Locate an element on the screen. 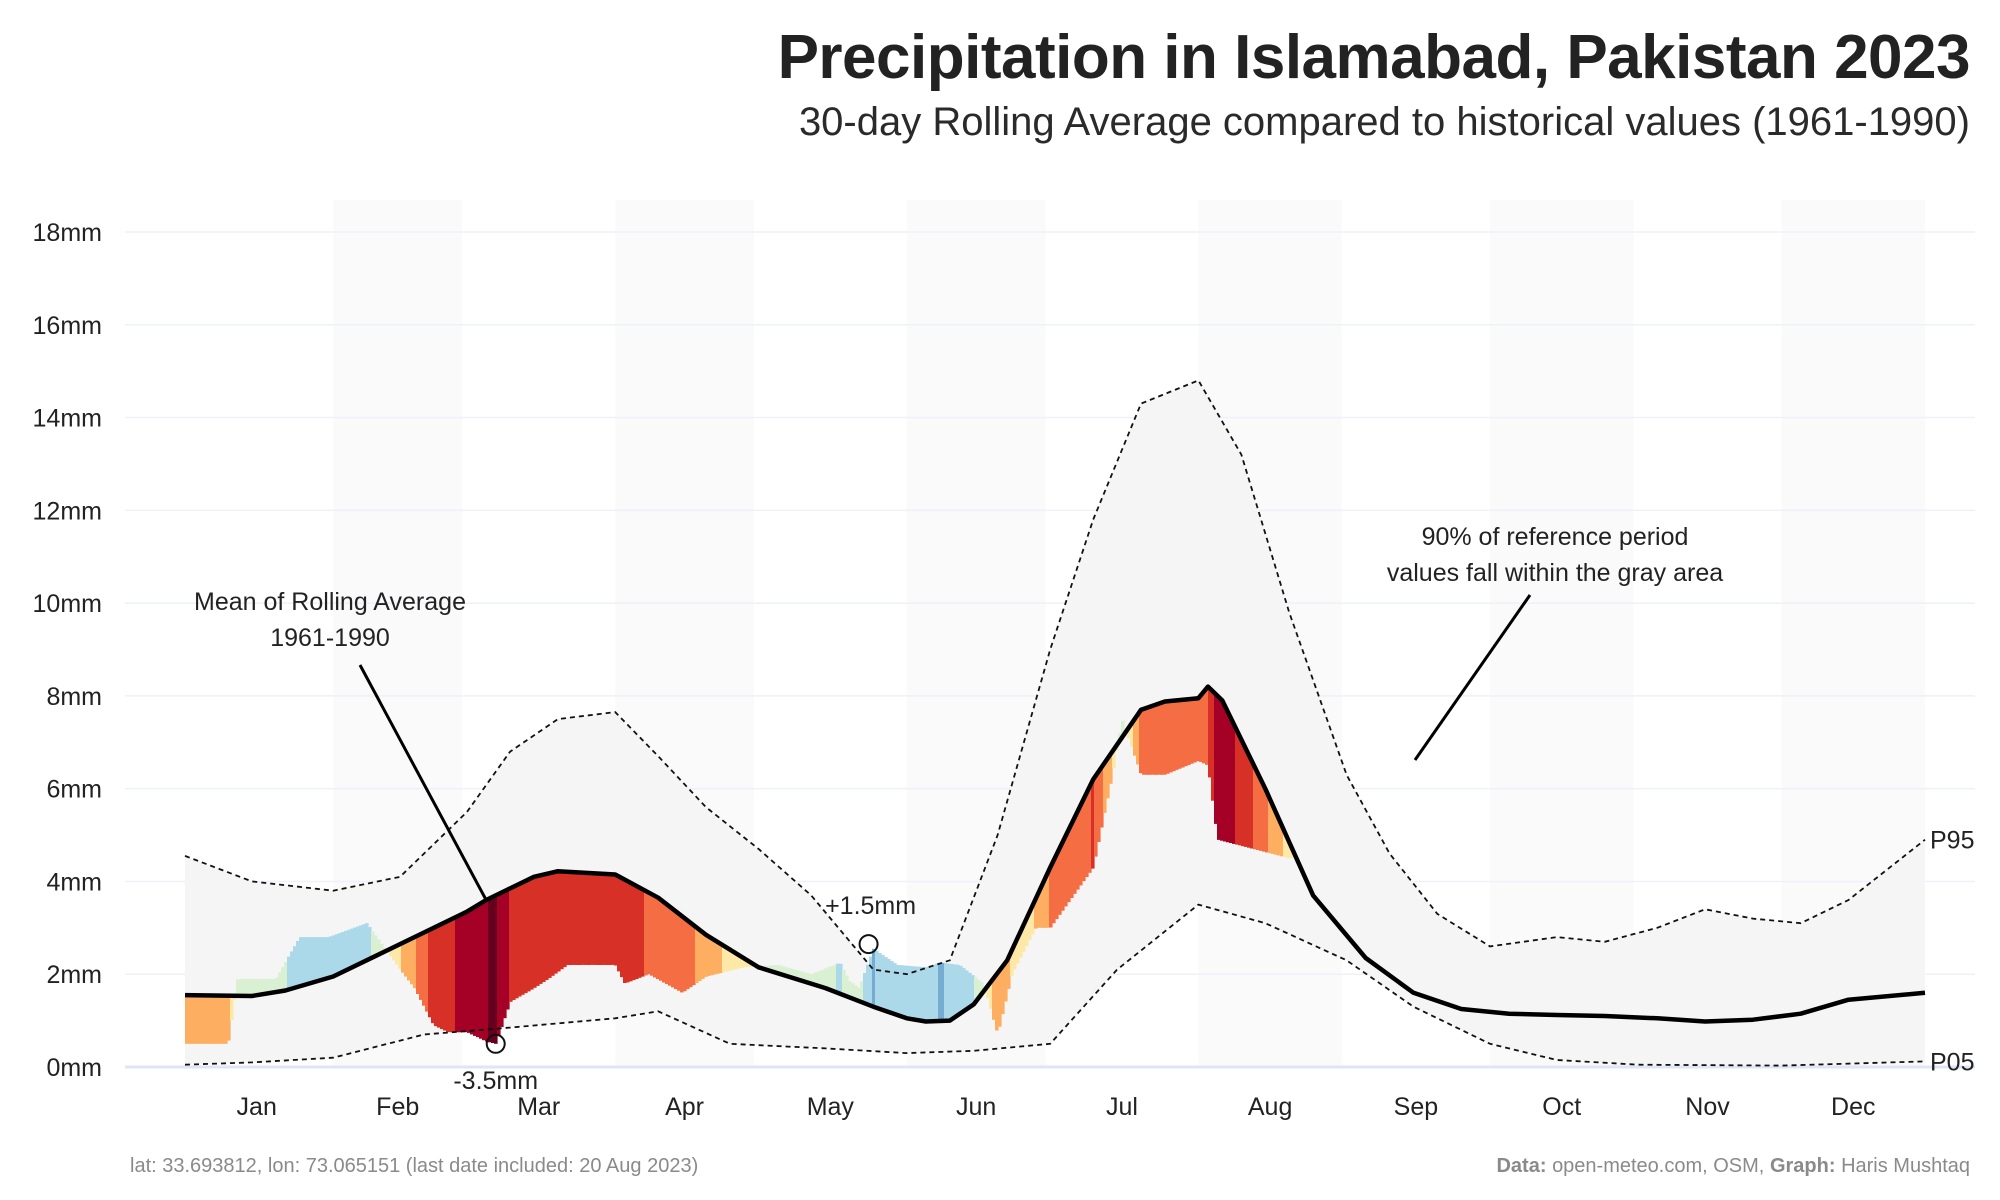 The height and width of the screenshot is (1200, 2000). footer-graph-label: Graph: is located at coordinates (1802, 1166).